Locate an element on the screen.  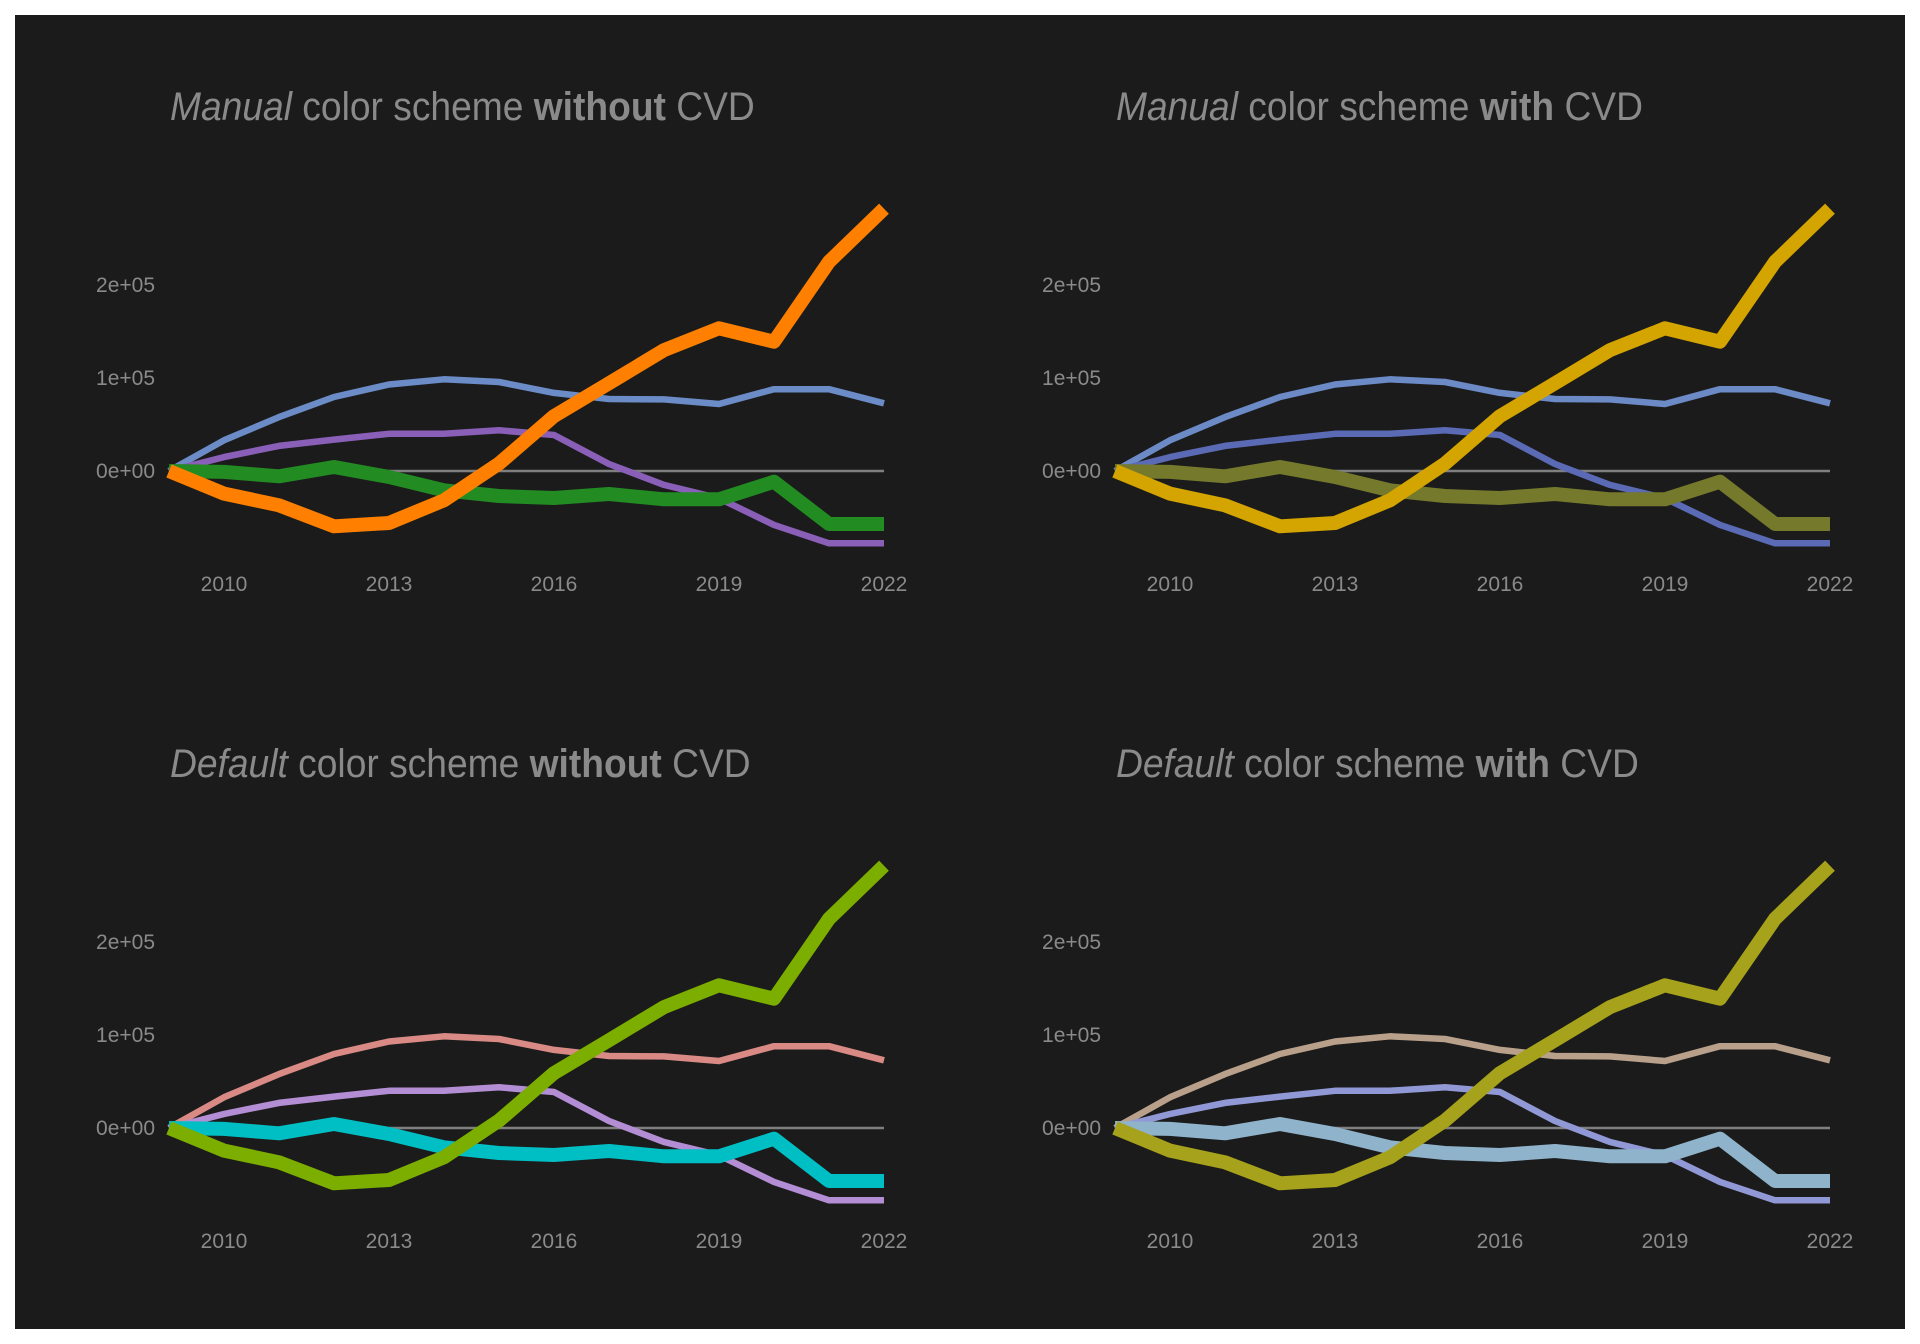
panel-title: Manual color scheme without CVD is located at coordinates (462, 107).